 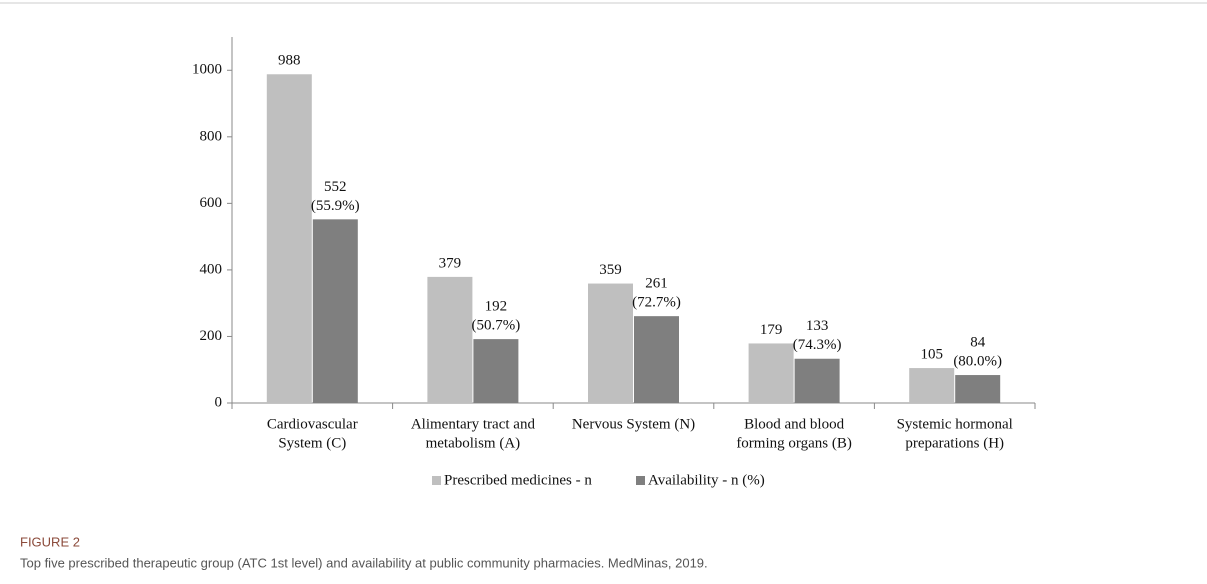 What do you see at coordinates (312, 443) in the screenshot?
I see `x-tick-label: System (C)` at bounding box center [312, 443].